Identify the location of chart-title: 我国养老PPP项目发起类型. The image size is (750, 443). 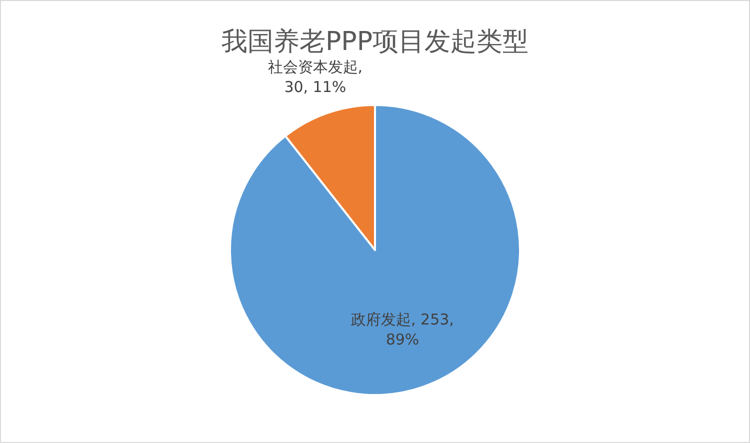
(375, 42).